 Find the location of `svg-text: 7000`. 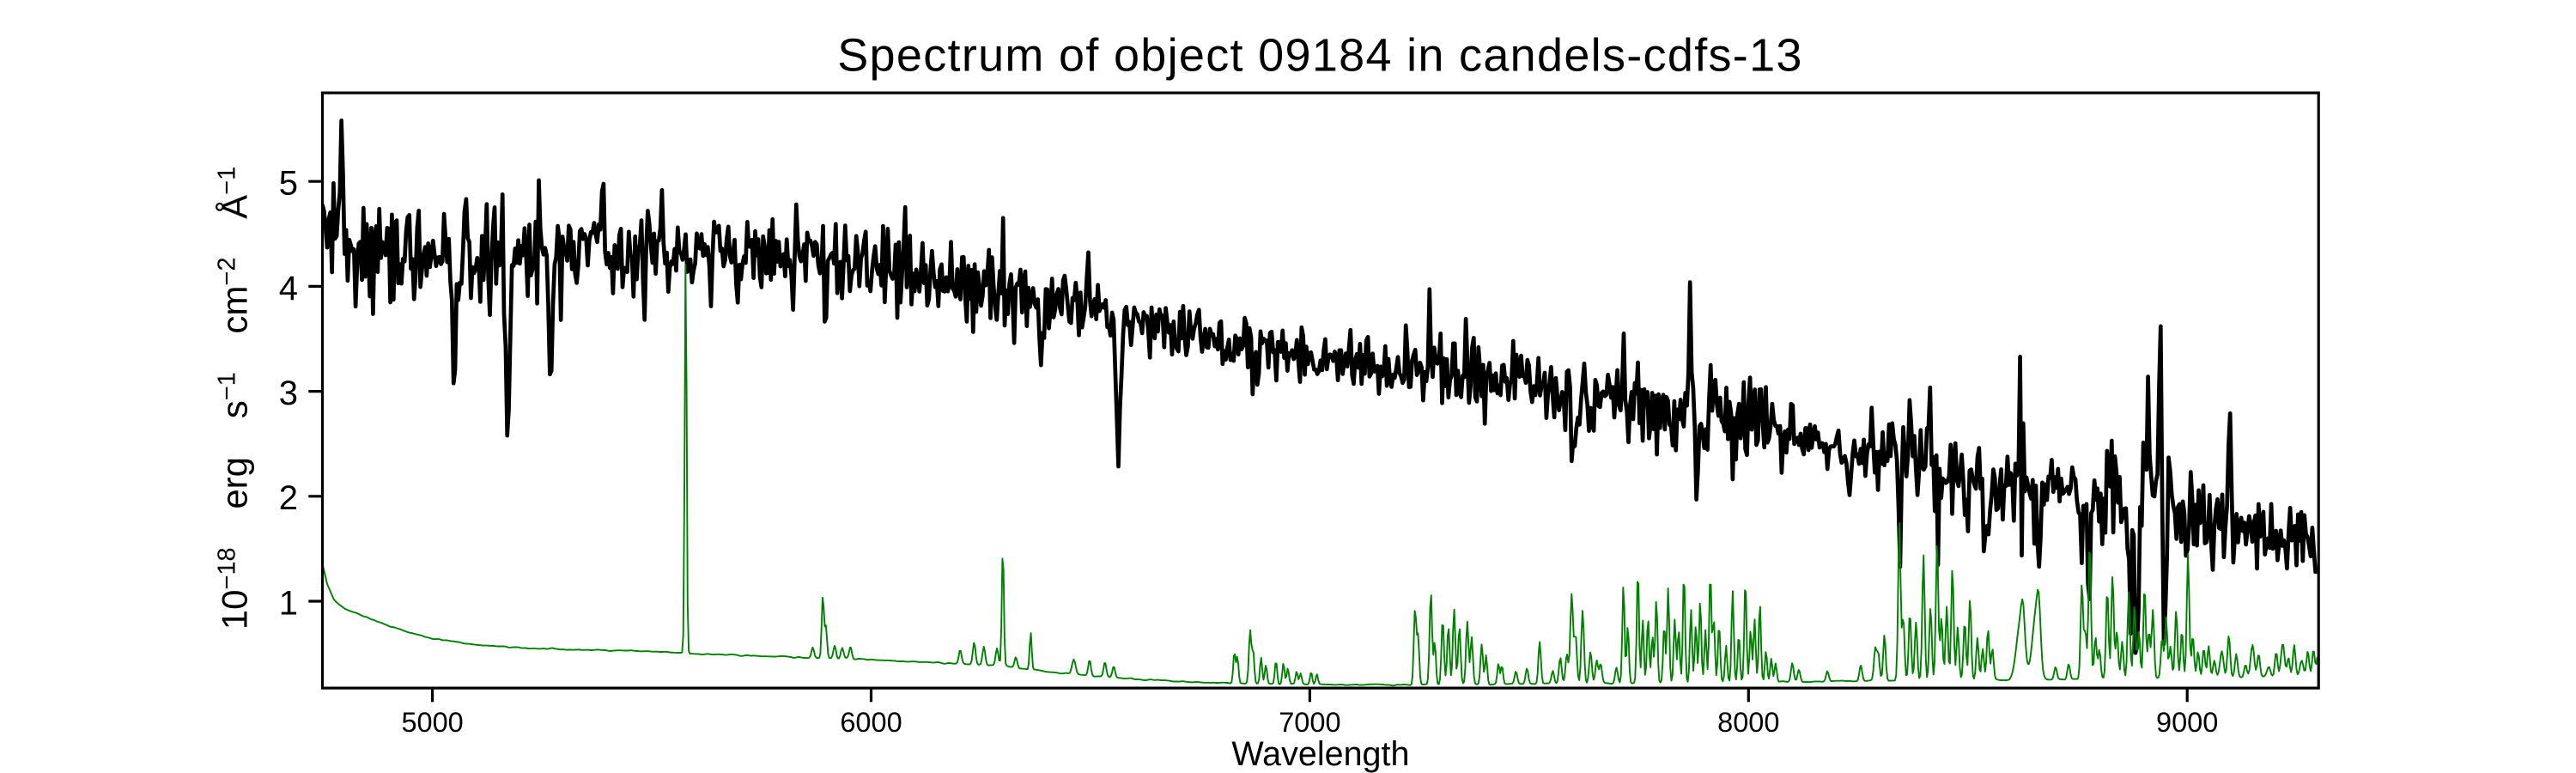

svg-text: 7000 is located at coordinates (1309, 722).